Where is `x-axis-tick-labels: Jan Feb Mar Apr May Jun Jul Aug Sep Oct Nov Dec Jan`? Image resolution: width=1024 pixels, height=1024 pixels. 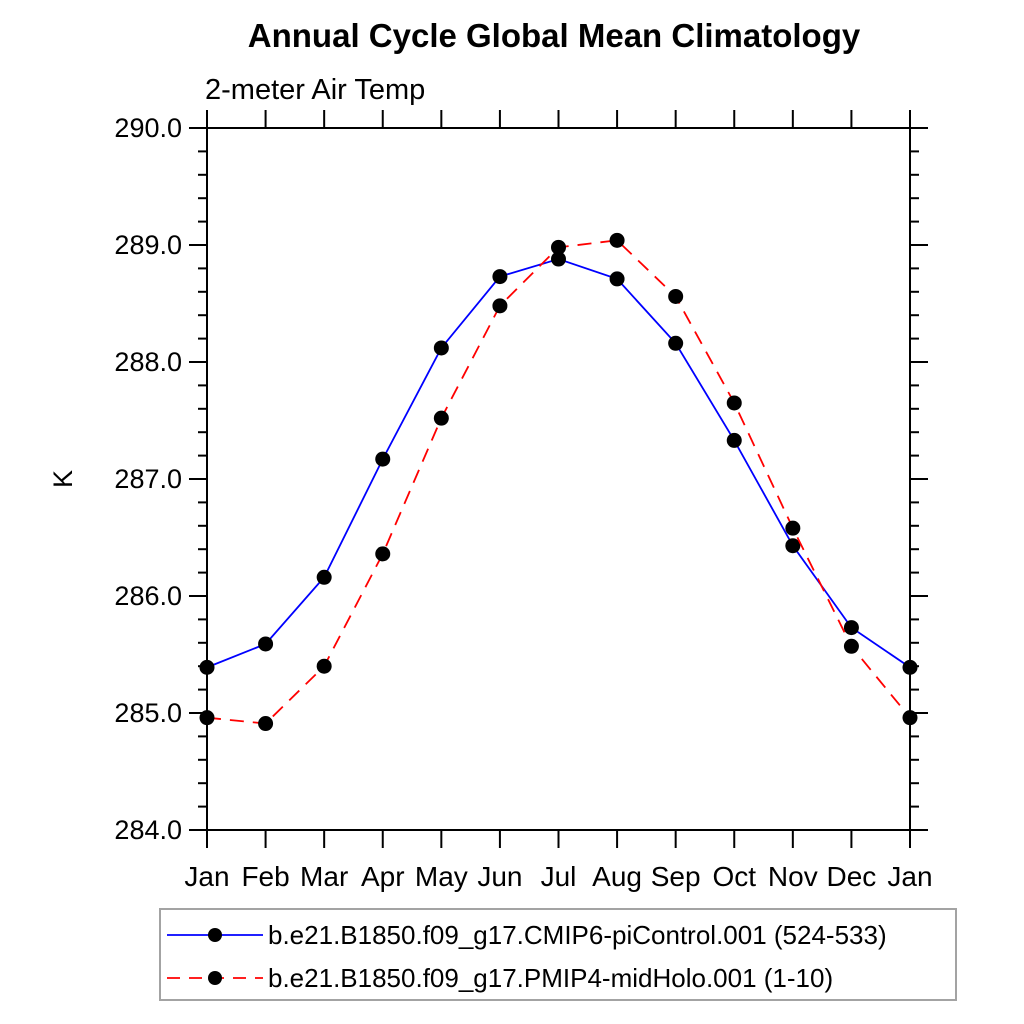 x-axis-tick-labels: Jan Feb Mar Apr May Jun Jul Aug Sep Oct Nov Dec Jan is located at coordinates (558, 876).